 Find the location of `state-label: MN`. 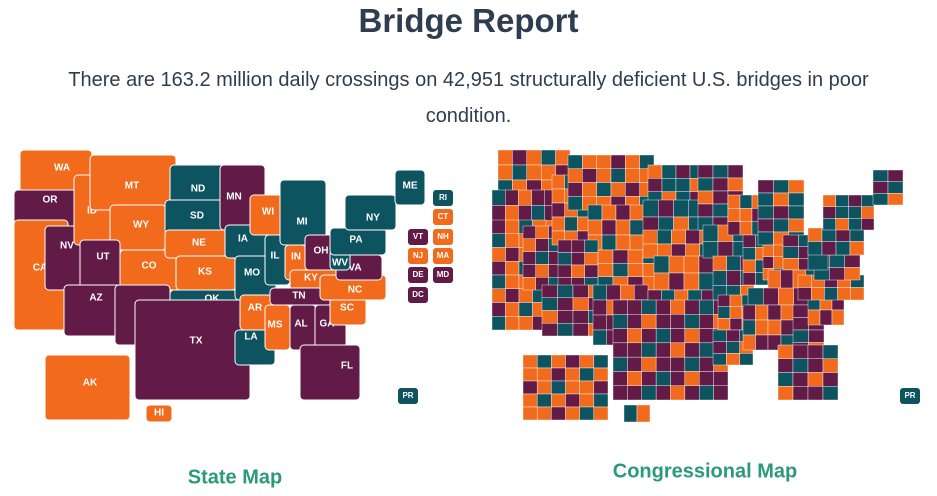

state-label: MN is located at coordinates (234, 197).